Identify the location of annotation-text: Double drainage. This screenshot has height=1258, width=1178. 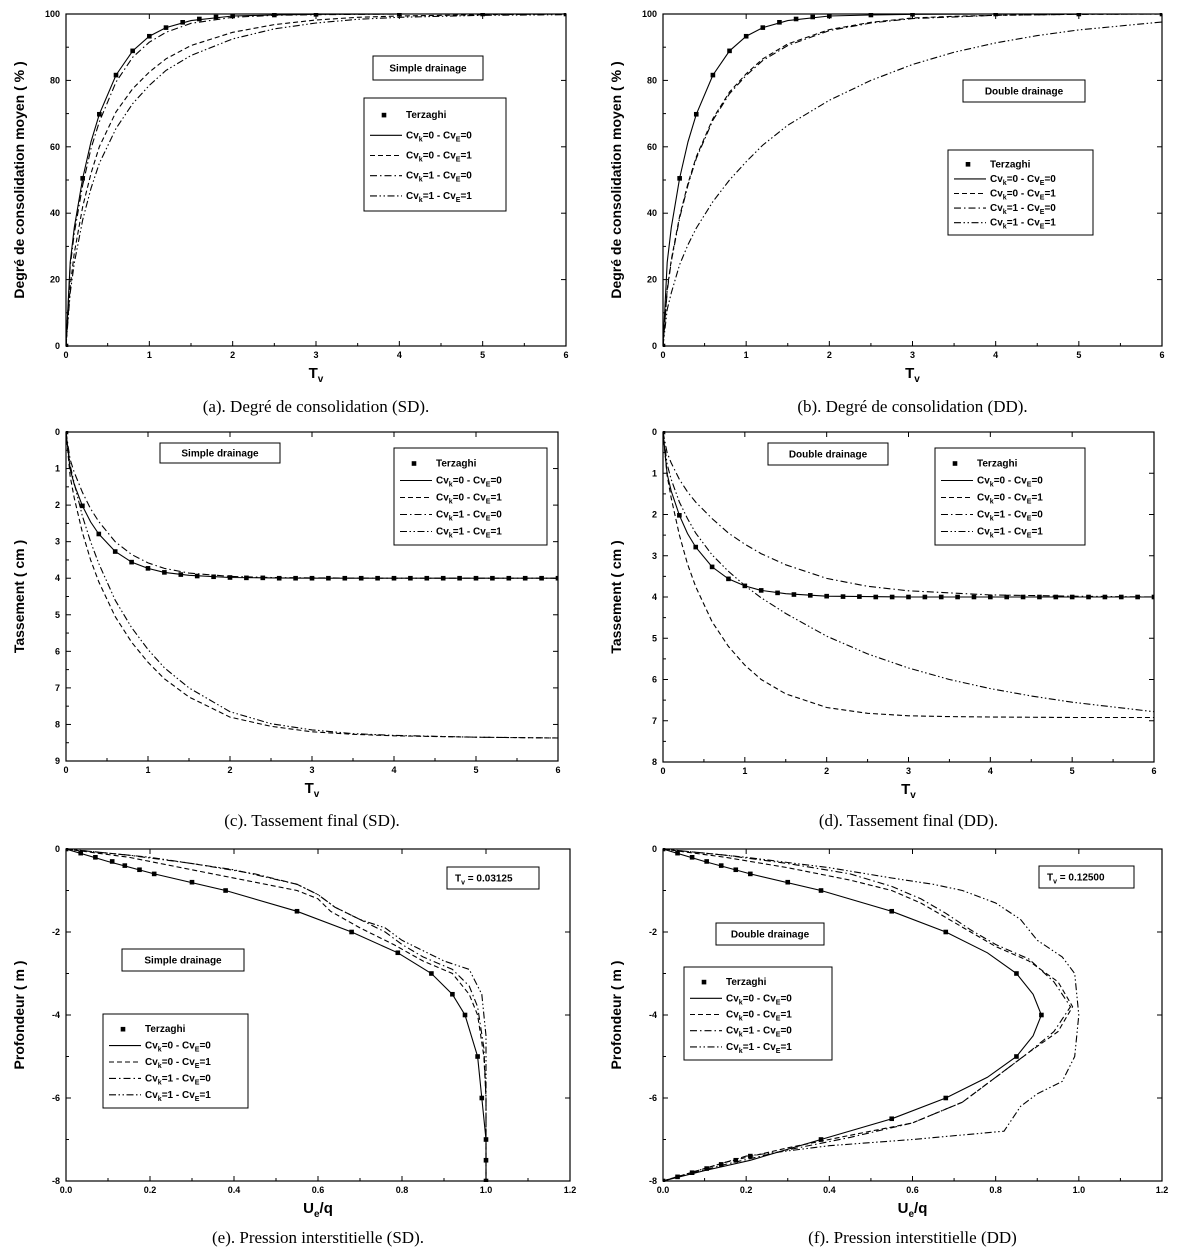
(828, 455).